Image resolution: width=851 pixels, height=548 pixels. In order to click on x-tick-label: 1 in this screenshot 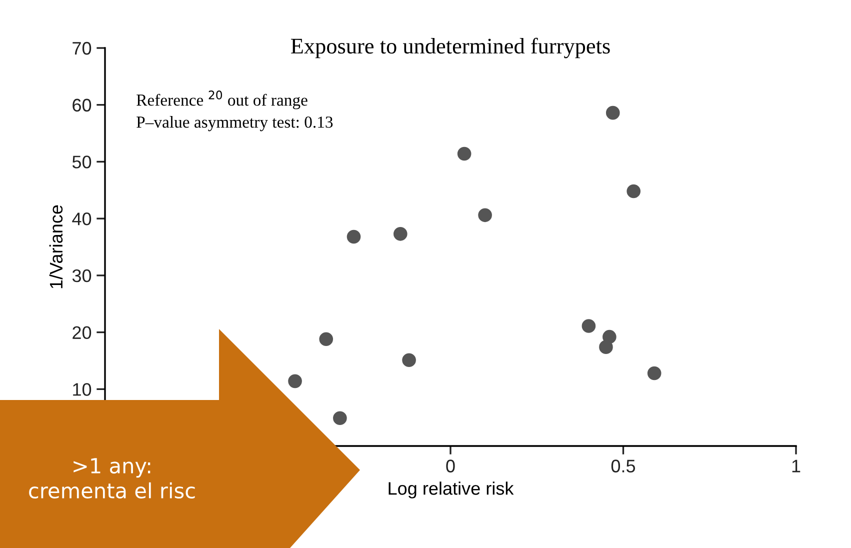, I will do `click(796, 466)`.